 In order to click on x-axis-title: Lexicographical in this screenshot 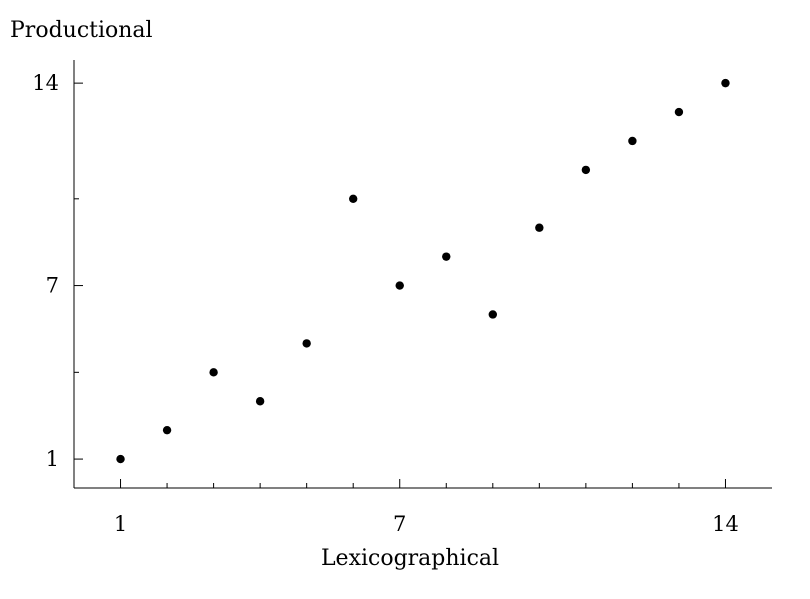, I will do `click(410, 558)`.